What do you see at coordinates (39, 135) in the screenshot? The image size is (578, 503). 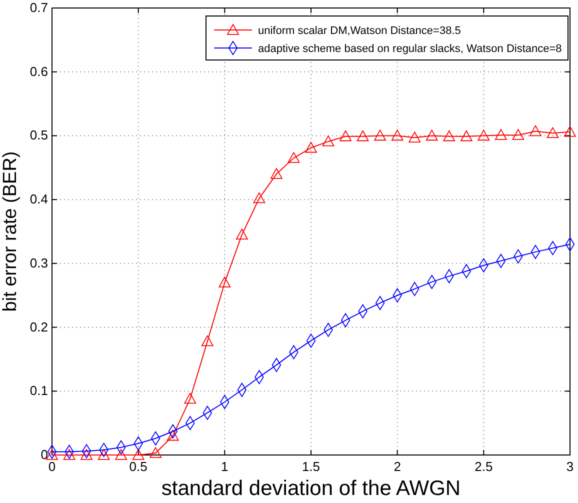 I see `y-tick-label: 0.5` at bounding box center [39, 135].